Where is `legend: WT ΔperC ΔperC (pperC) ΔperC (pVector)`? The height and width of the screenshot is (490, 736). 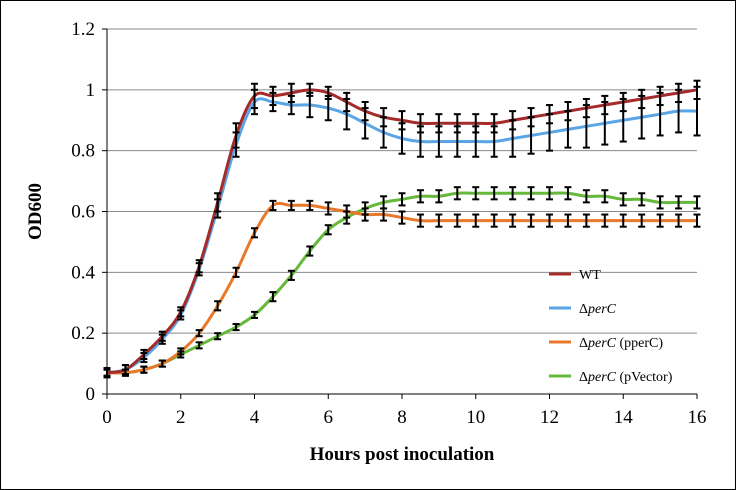 legend: WT ΔperC ΔperC (pperC) ΔperC (pVector) is located at coordinates (611, 326).